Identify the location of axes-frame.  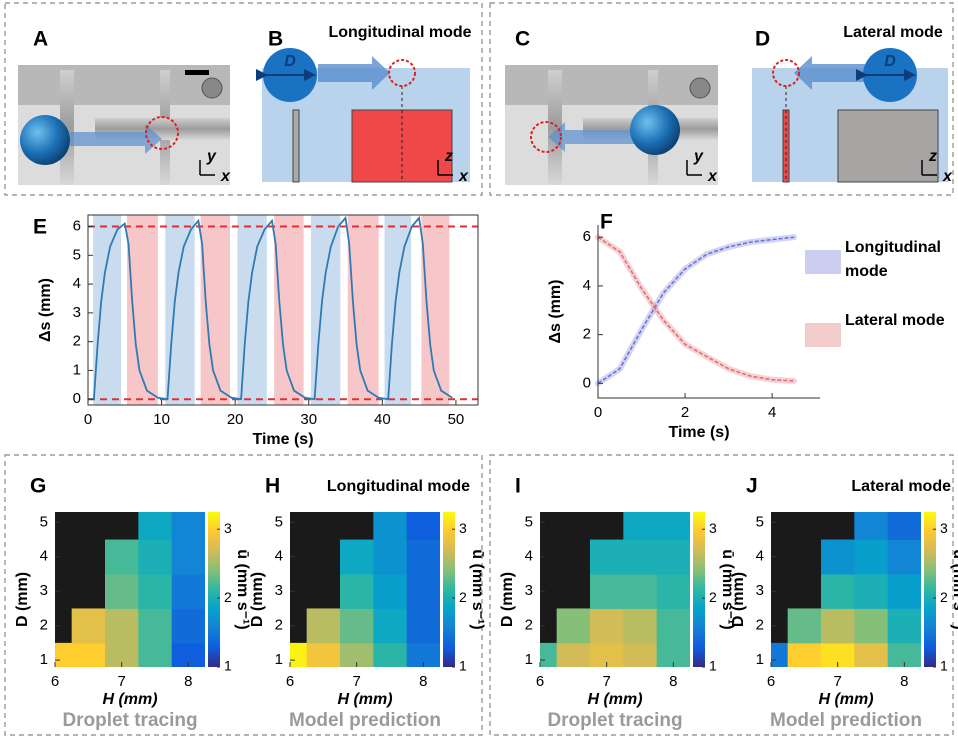
(283, 310).